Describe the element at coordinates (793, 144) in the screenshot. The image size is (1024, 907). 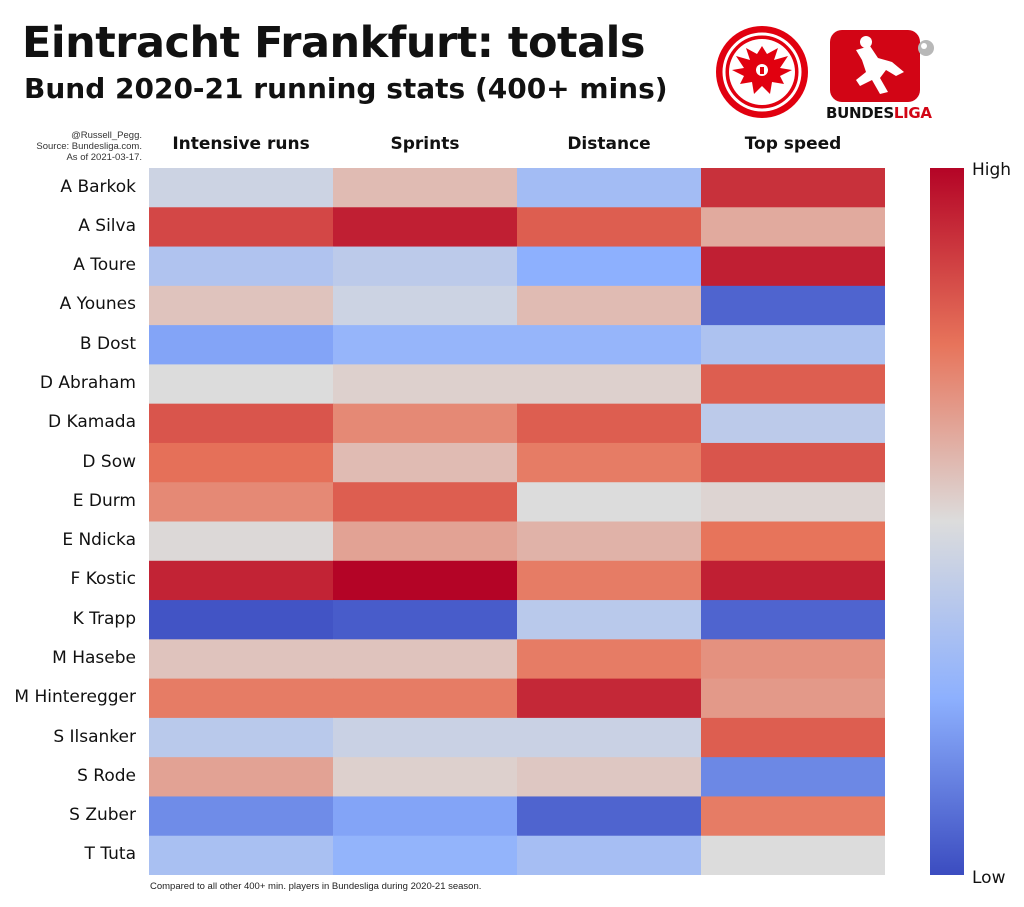
I see `column-header-top-speed: Top speed` at that location.